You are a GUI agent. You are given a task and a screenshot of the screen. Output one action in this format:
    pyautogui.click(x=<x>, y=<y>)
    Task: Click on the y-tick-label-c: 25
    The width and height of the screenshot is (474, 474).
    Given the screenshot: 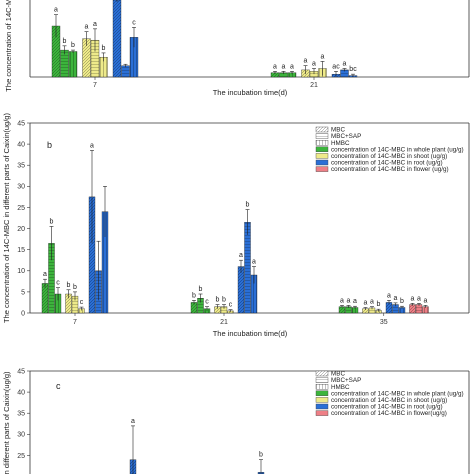 What is the action you would take?
    pyautogui.click(x=21, y=456)
    